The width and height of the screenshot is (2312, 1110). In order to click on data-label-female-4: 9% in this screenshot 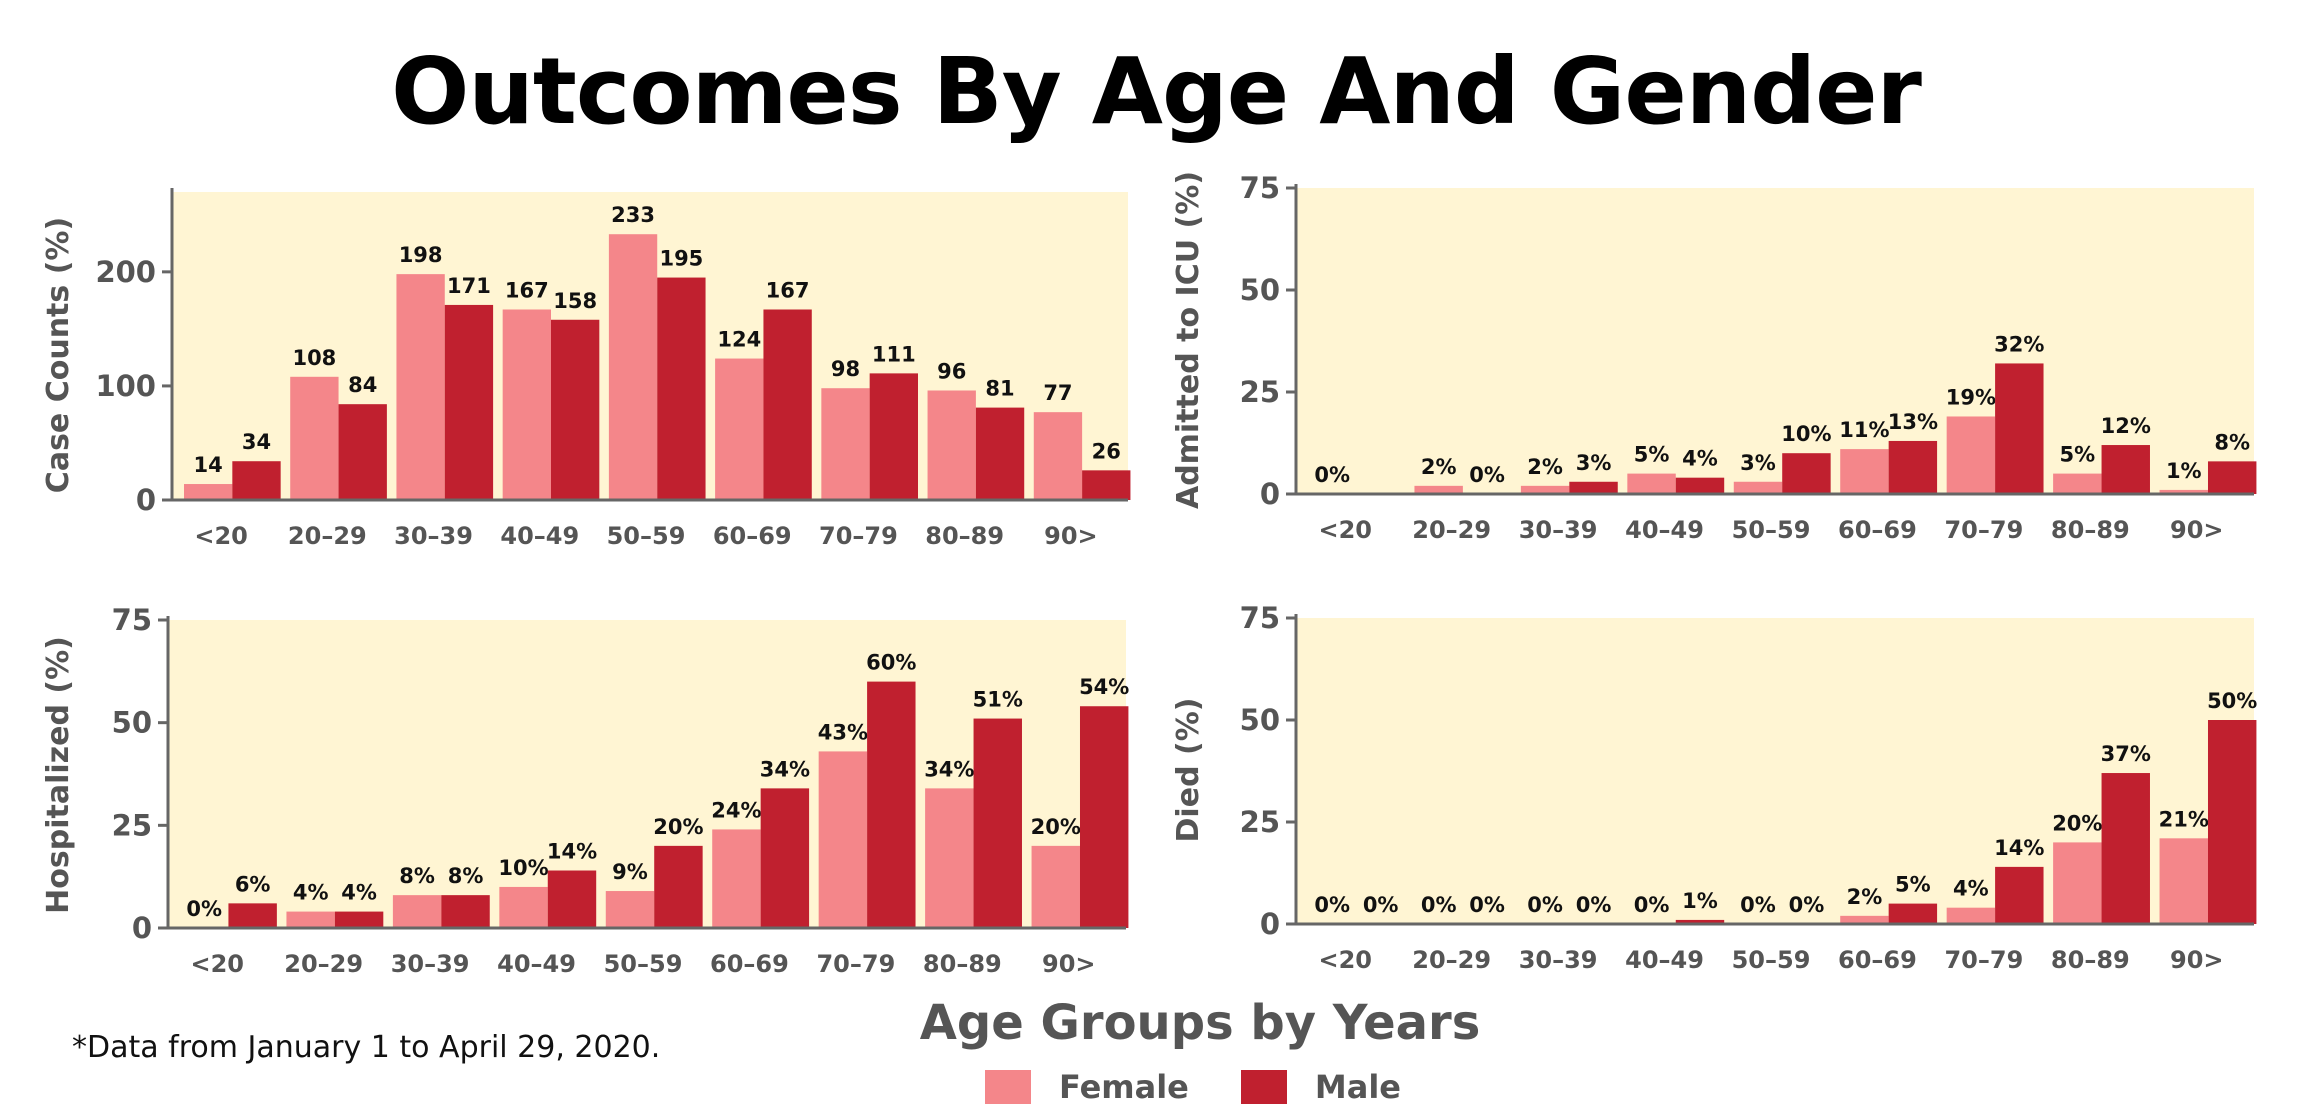, I will do `click(630, 872)`.